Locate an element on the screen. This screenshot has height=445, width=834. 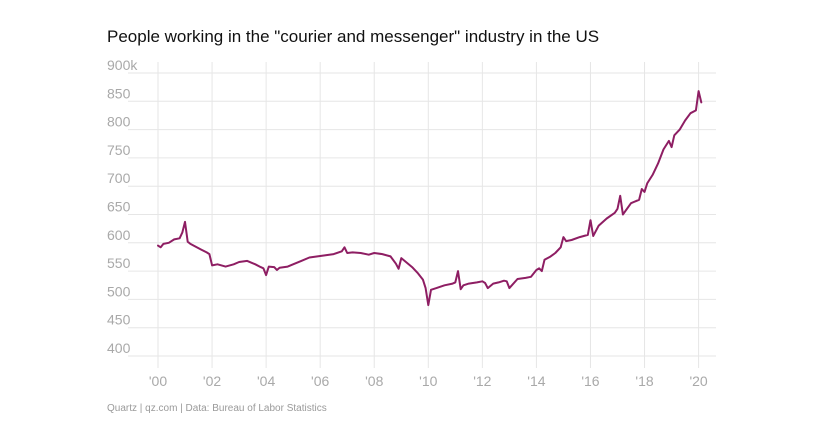
y-tick-label: 750 is located at coordinates (119, 150).